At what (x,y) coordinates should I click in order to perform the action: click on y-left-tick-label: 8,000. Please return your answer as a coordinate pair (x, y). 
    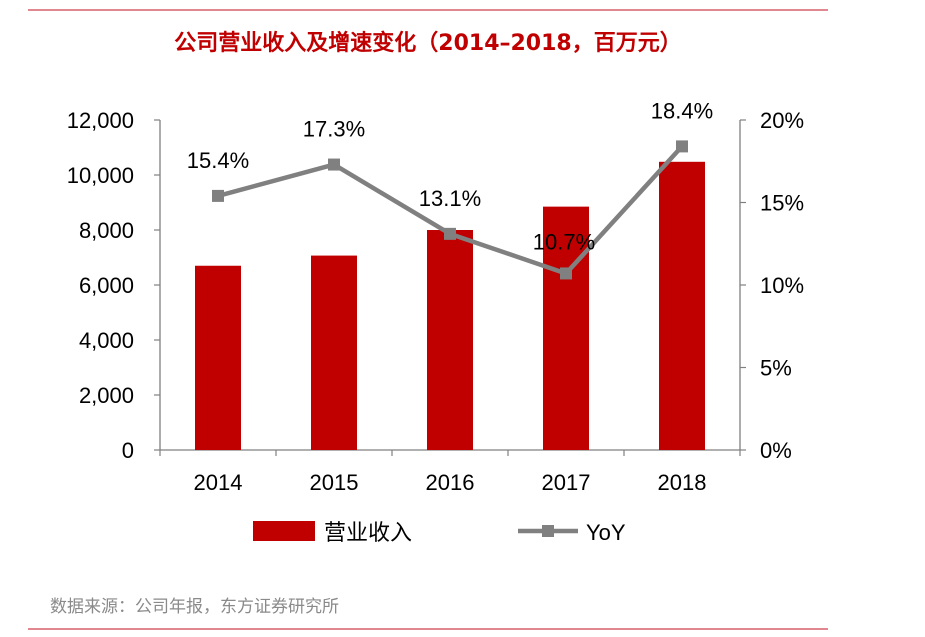
    Looking at the image, I should click on (106, 230).